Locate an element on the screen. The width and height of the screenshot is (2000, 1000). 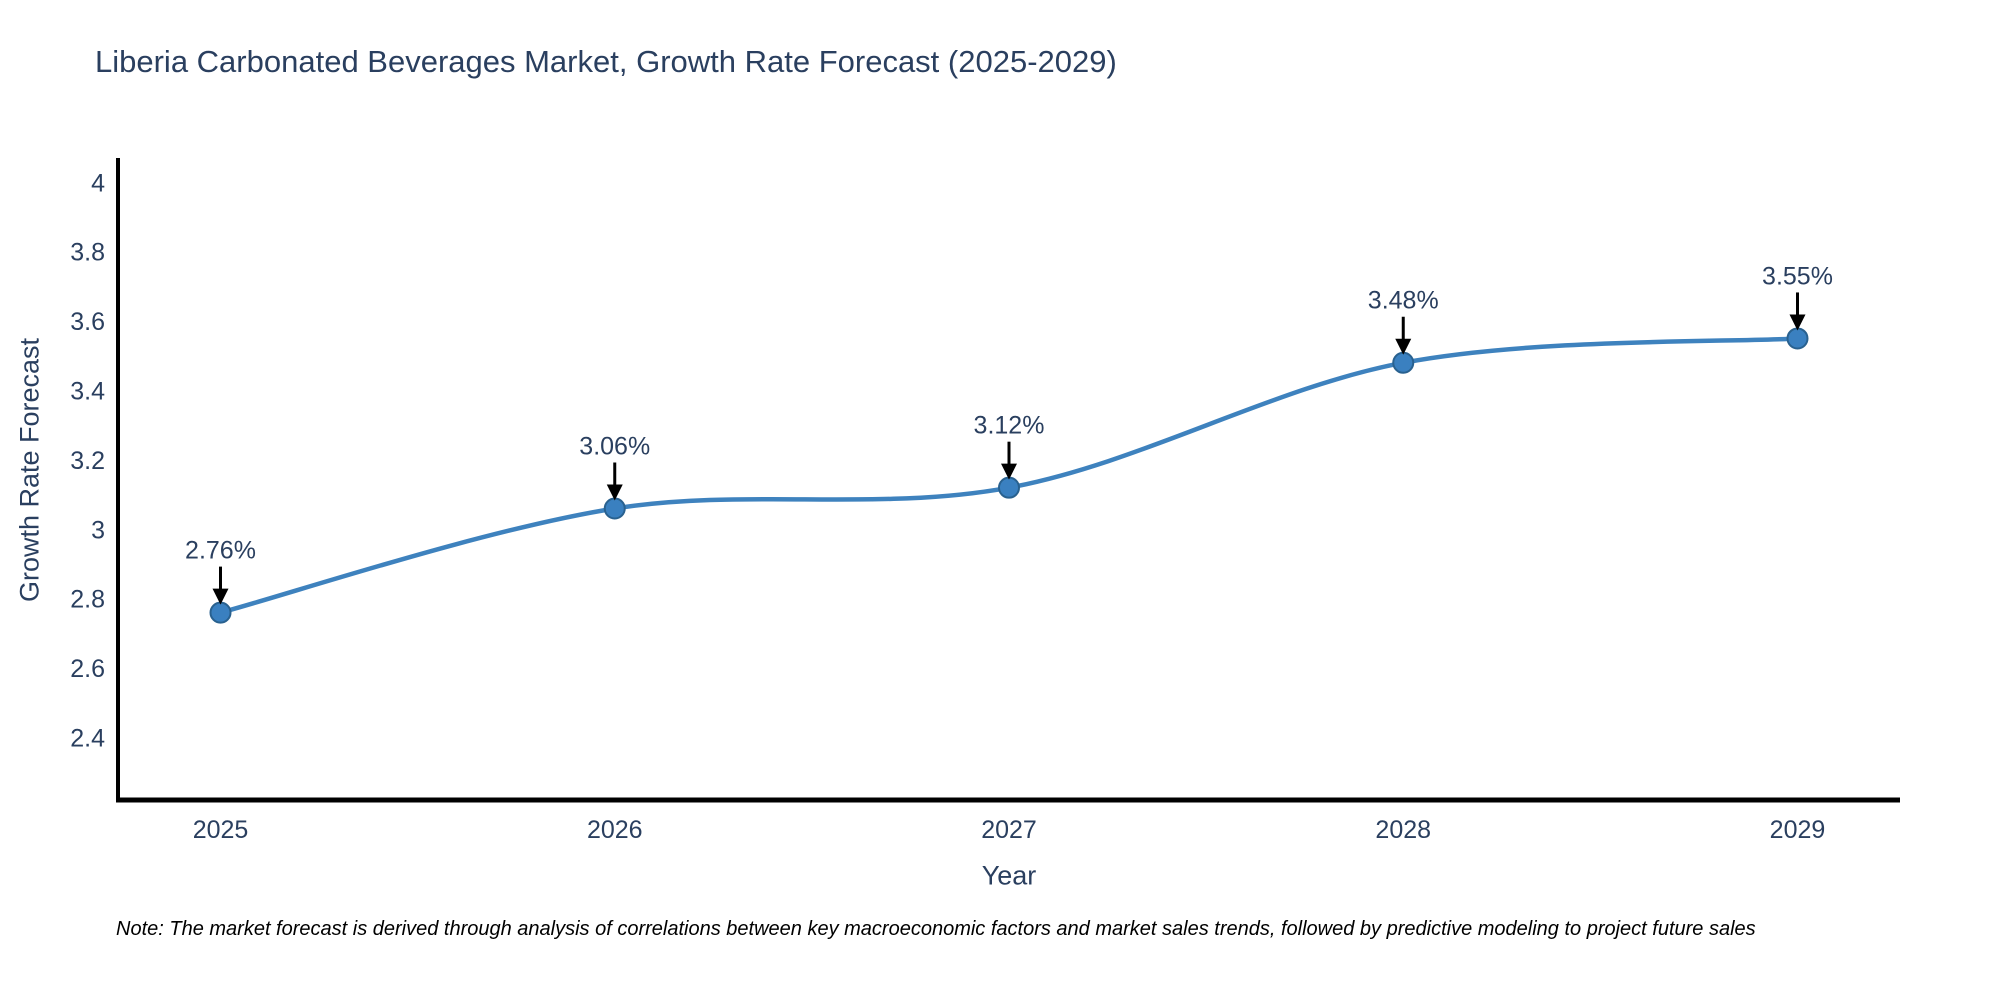
y-tick-label: 3.8 is located at coordinates (87, 253).